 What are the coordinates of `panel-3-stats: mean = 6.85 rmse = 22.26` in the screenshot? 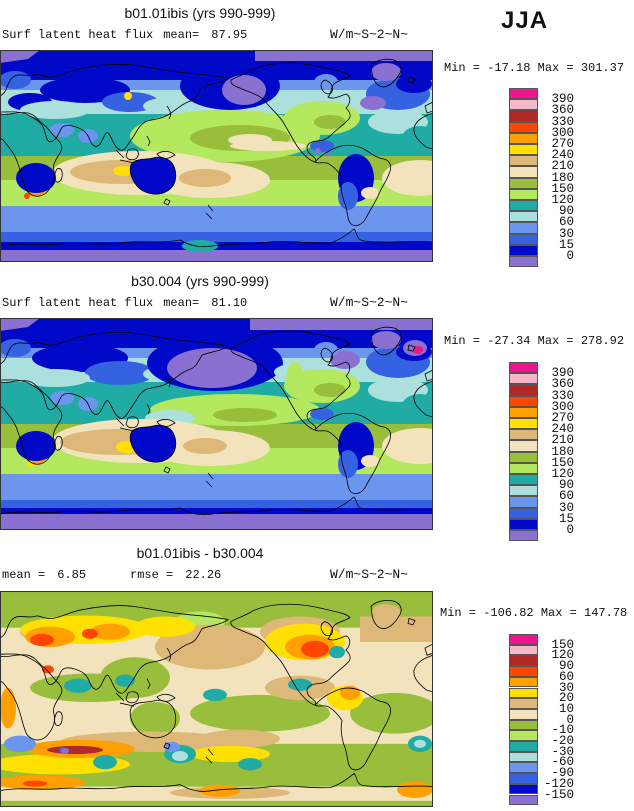 It's located at (111, 575).